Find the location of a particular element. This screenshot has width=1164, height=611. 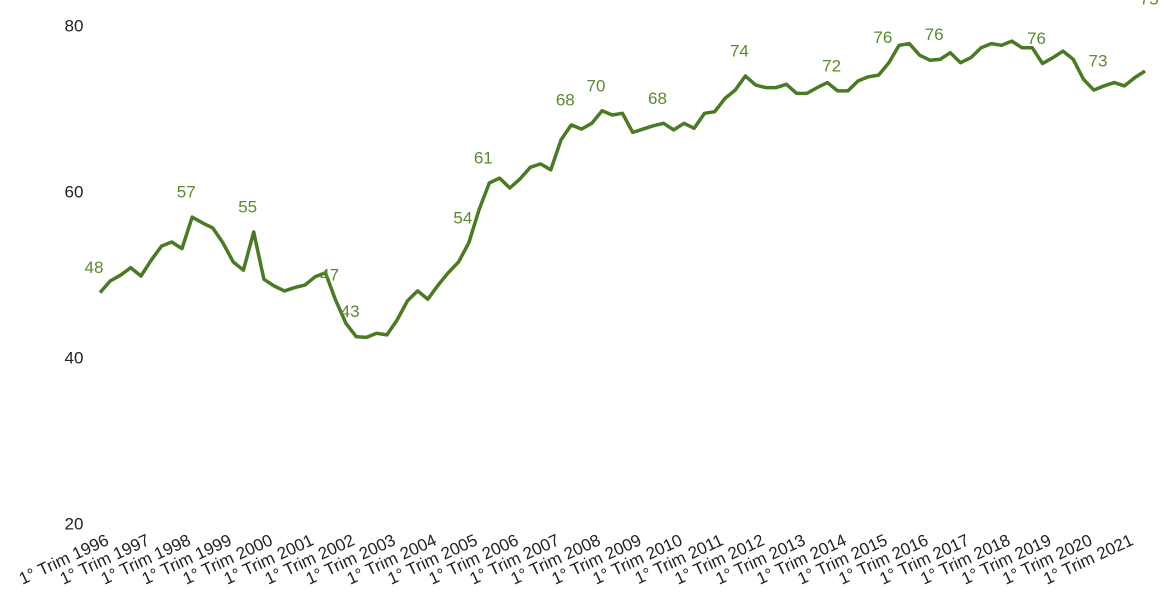

data-label: 75 is located at coordinates (1149, 4).